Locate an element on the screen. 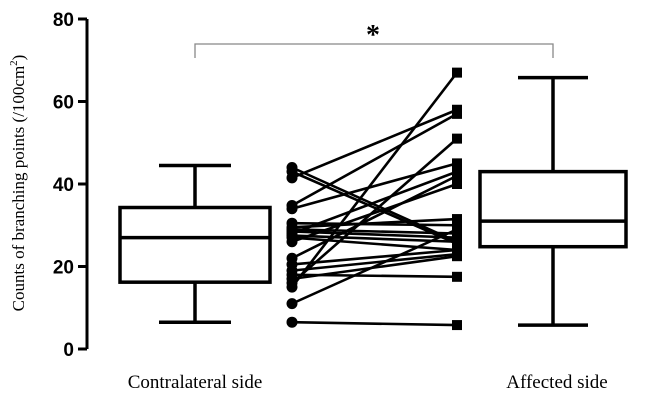 Image resolution: width=651 pixels, height=393 pixels. box-contralateral is located at coordinates (195, 243).